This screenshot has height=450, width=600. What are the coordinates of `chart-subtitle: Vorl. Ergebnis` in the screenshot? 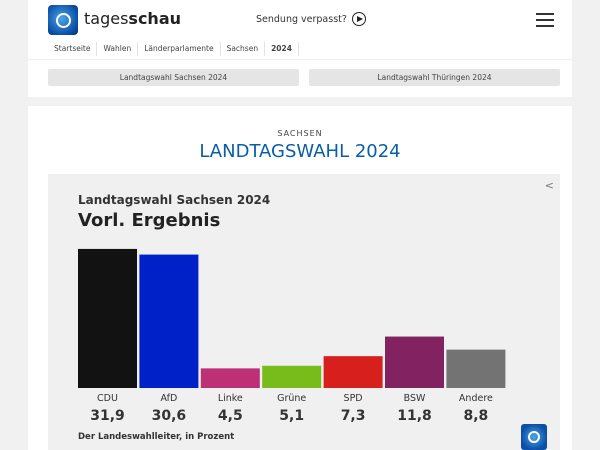 It's located at (149, 220).